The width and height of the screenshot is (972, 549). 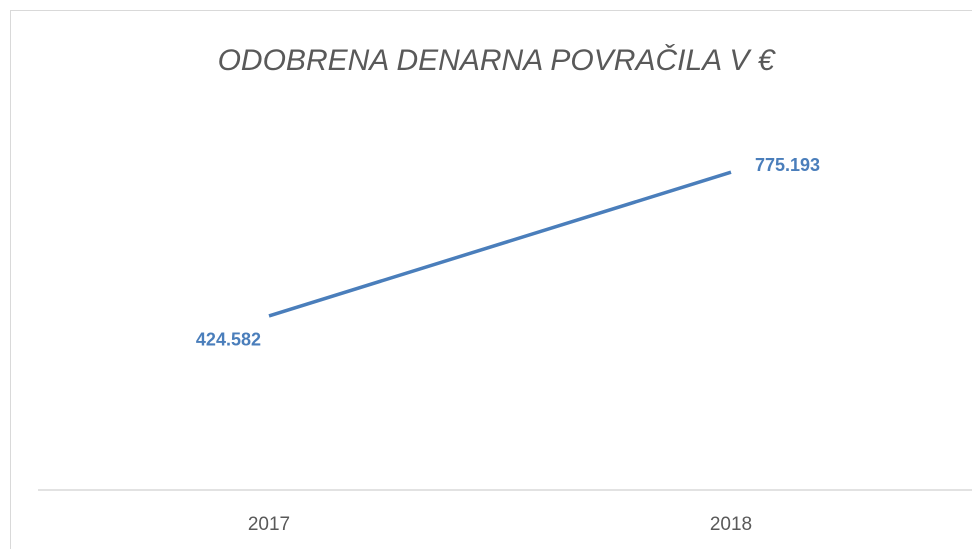 What do you see at coordinates (731, 524) in the screenshot?
I see `x-tick-label: 2018` at bounding box center [731, 524].